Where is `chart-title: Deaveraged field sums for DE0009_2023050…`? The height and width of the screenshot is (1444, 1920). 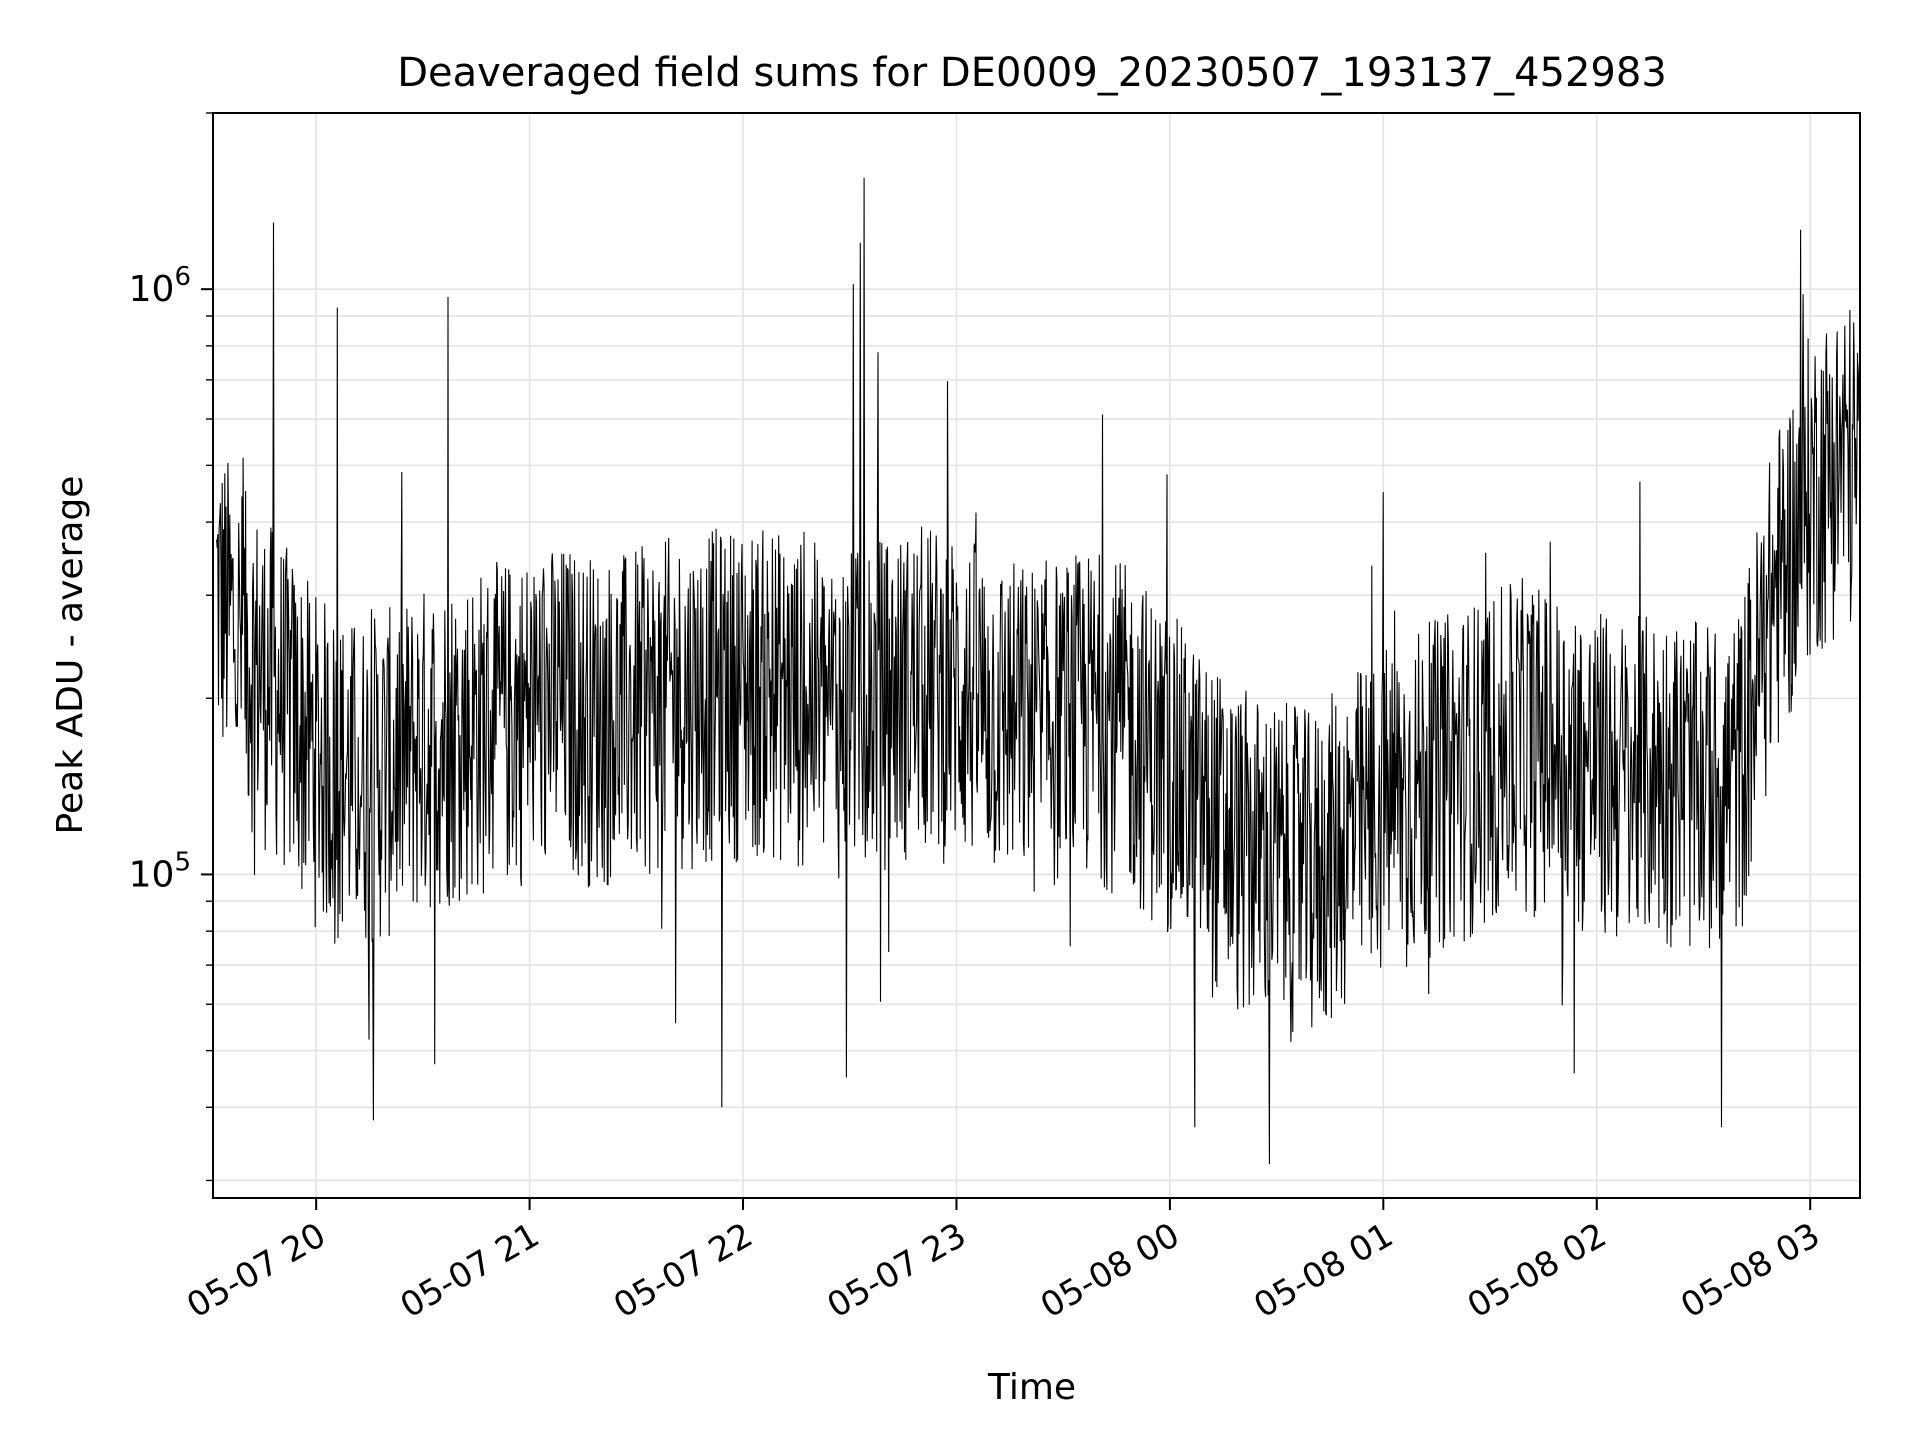
chart-title: Deaveraged field sums for DE0009_2023050… is located at coordinates (1032, 73).